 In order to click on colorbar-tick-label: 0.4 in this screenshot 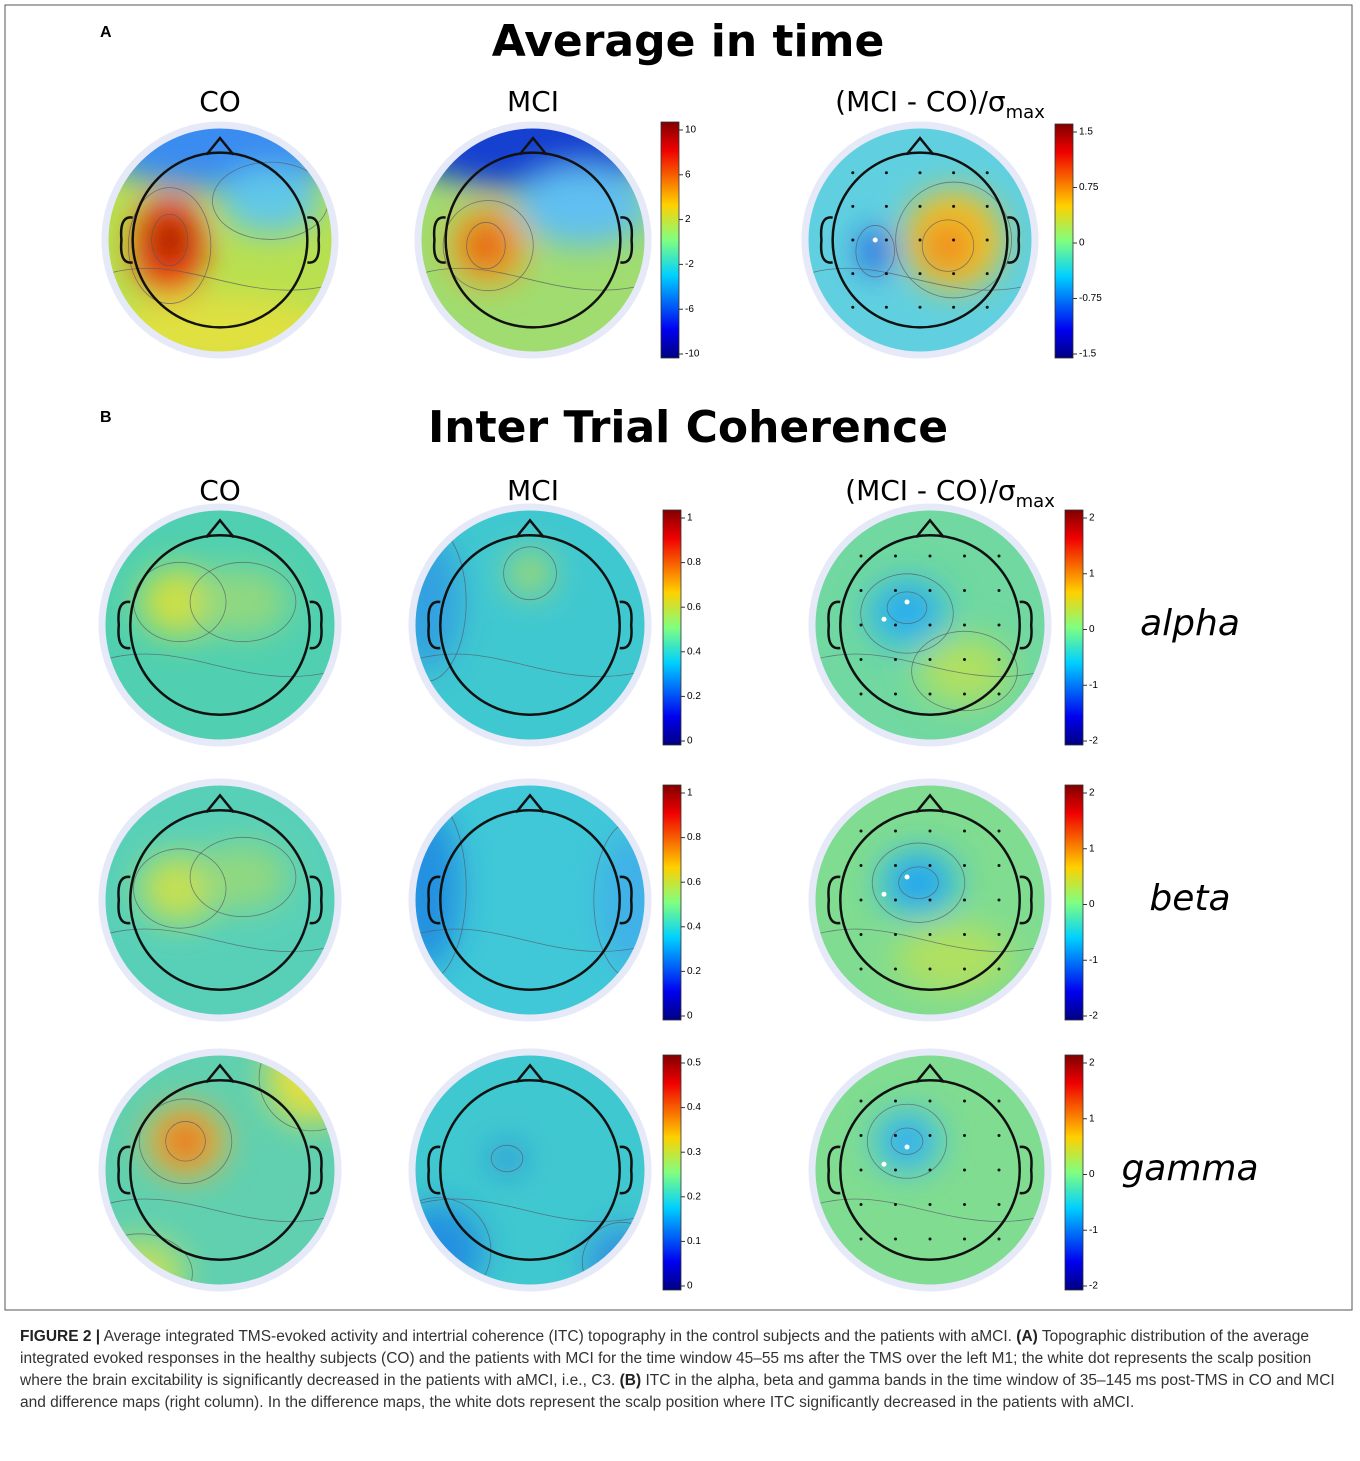, I will do `click(694, 926)`.